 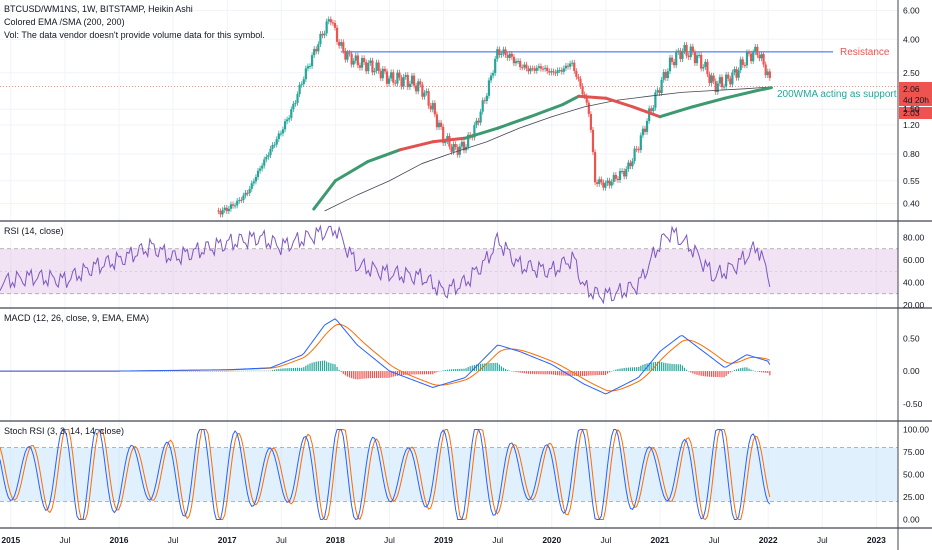 I want to click on ema-value: 2.03, so click(x=911, y=113).